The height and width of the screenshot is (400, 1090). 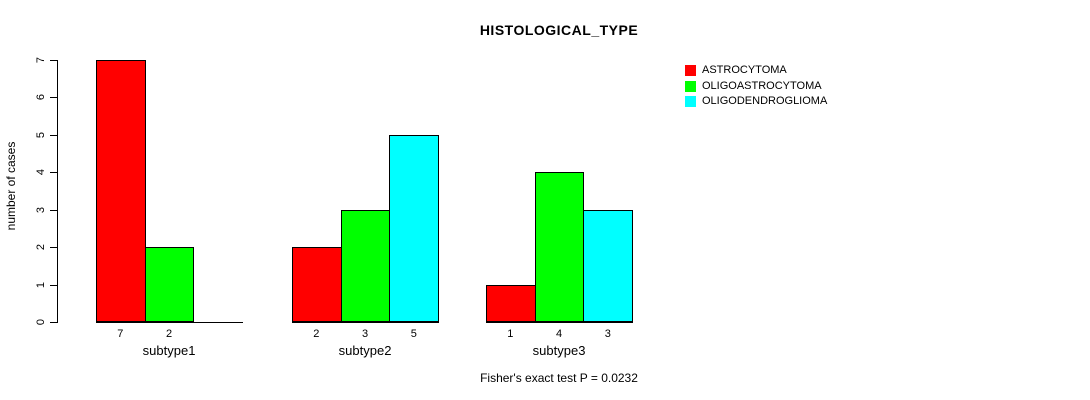 What do you see at coordinates (317, 284) in the screenshot?
I see `bar-astrocytoma-subtype2` at bounding box center [317, 284].